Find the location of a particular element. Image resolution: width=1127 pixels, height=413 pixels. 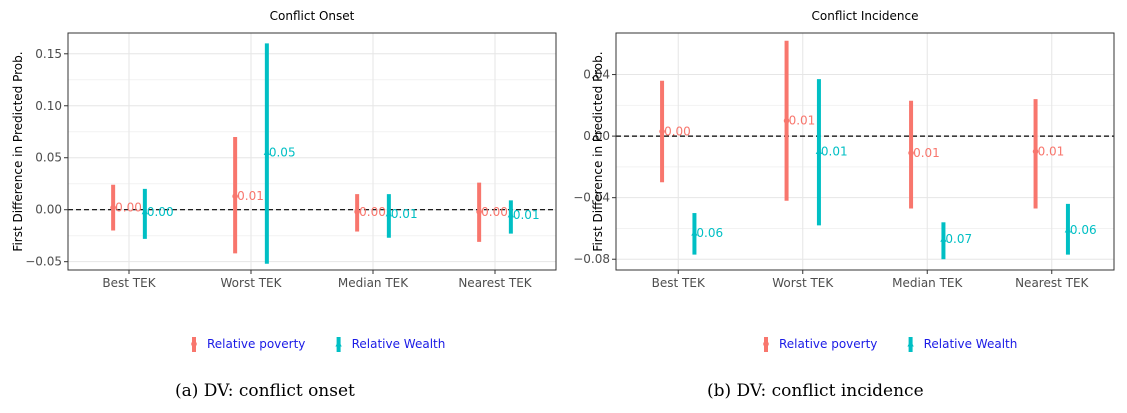

y-tick-label: 0.15 is located at coordinates (48, 54).